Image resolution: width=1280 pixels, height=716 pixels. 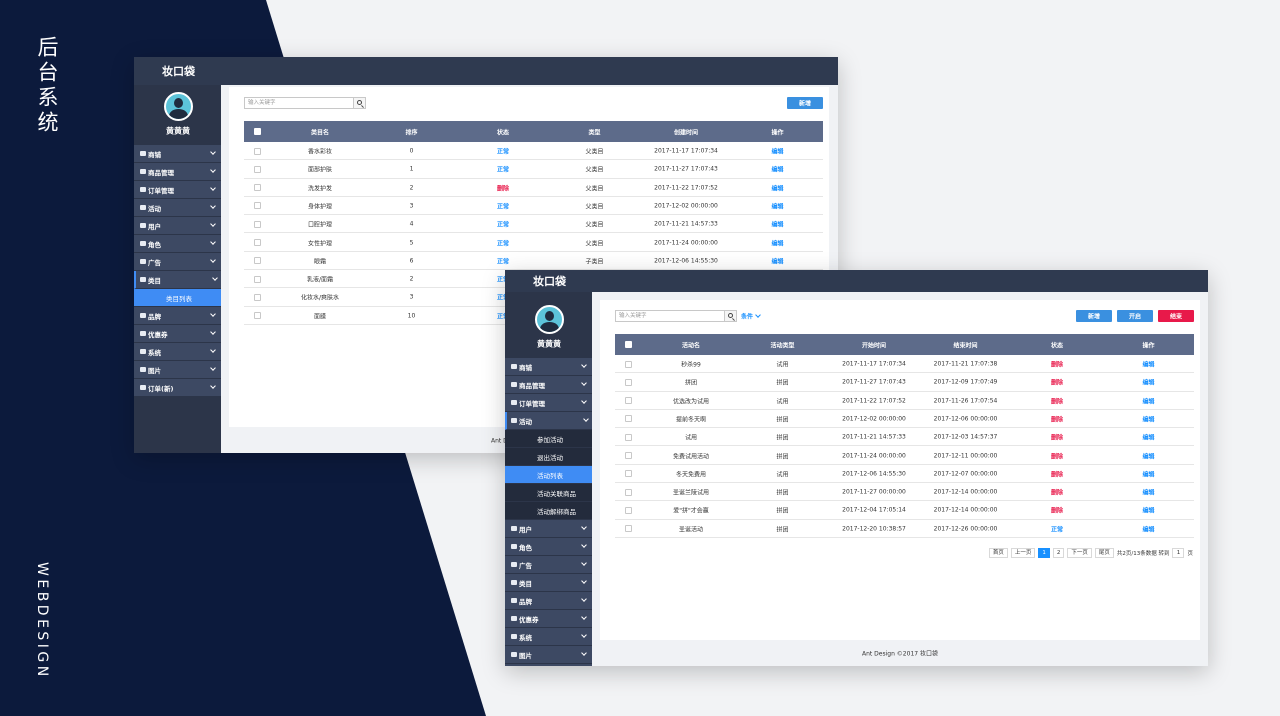 What do you see at coordinates (1079, 553) in the screenshot?
I see `page-button: 下一页` at bounding box center [1079, 553].